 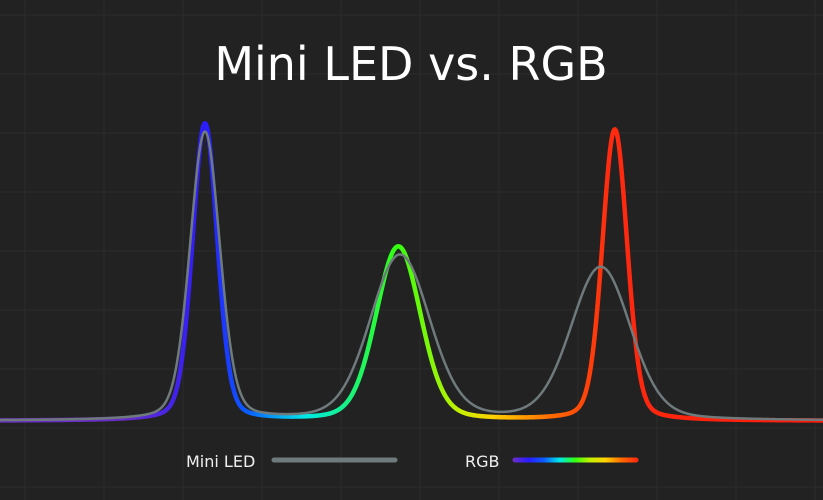 What do you see at coordinates (220, 461) in the screenshot?
I see `legend-label-mini-led: Mini LED` at bounding box center [220, 461].